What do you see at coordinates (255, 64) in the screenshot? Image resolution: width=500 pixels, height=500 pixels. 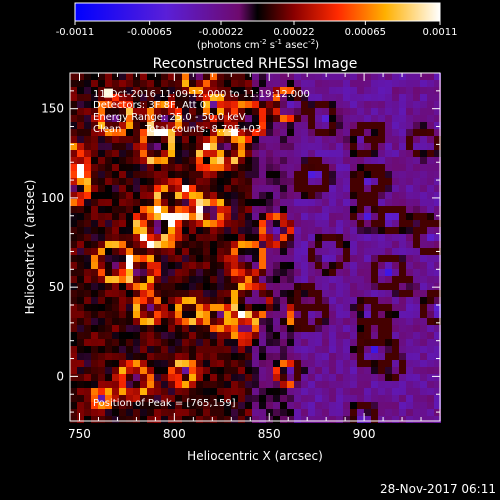 I see `chart-title: Reconstructed RHESSI Image` at bounding box center [255, 64].